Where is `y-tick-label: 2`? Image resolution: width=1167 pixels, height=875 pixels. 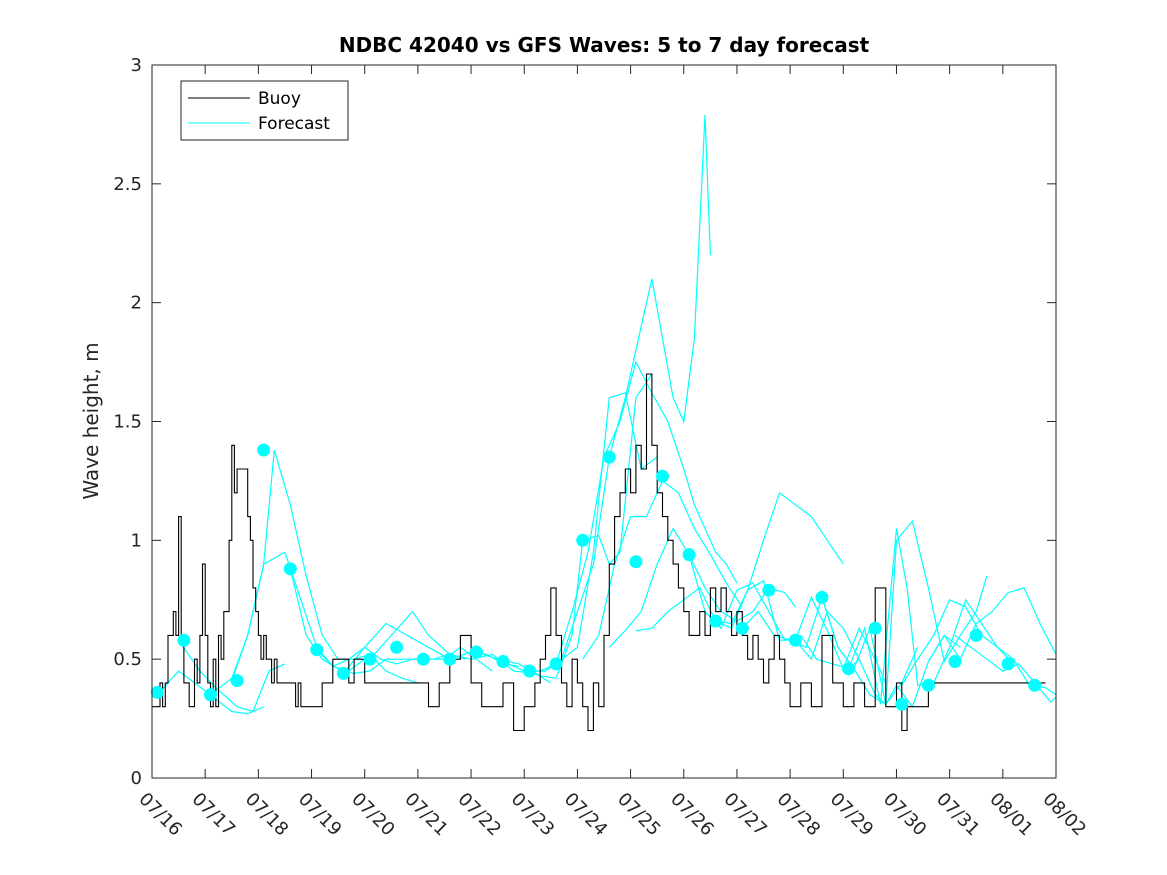
y-tick-label: 2 is located at coordinates (136, 303).